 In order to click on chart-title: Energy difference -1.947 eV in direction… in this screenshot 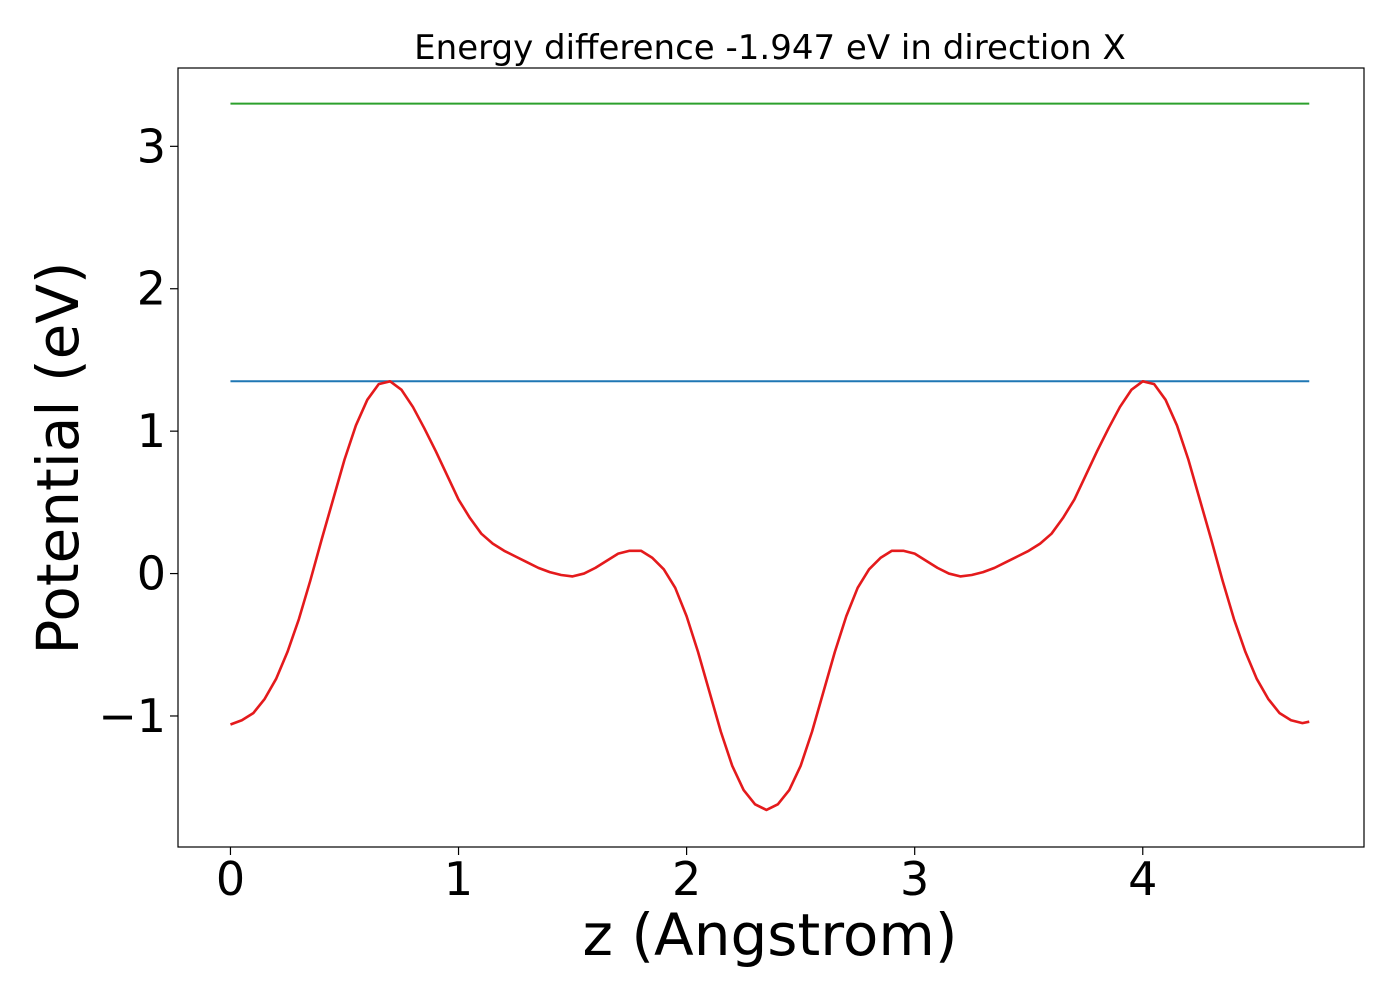, I will do `click(770, 48)`.